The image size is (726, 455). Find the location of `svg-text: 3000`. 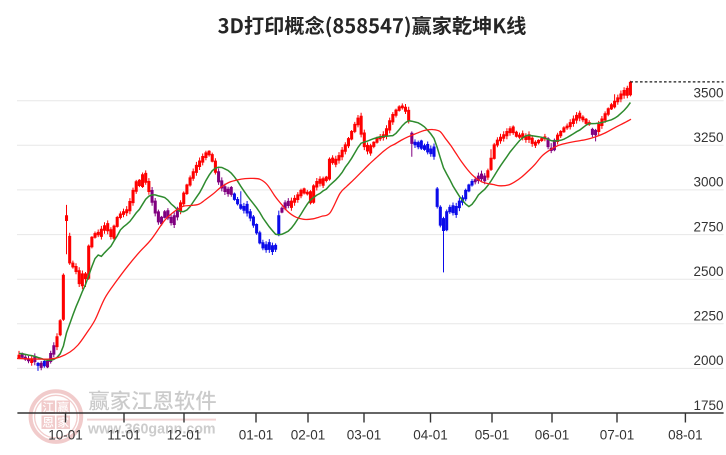

svg-text: 3000 is located at coordinates (708, 182).